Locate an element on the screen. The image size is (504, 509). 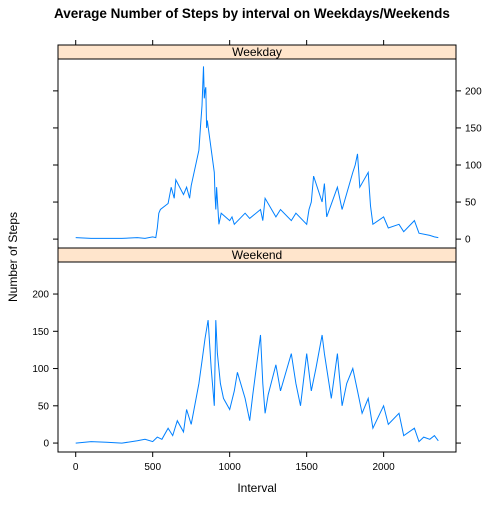
x-tick-label: 1500 is located at coordinates (307, 467).